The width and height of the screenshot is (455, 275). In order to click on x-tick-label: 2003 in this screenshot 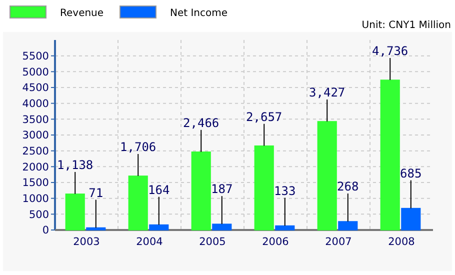, I will do `click(86, 242)`.